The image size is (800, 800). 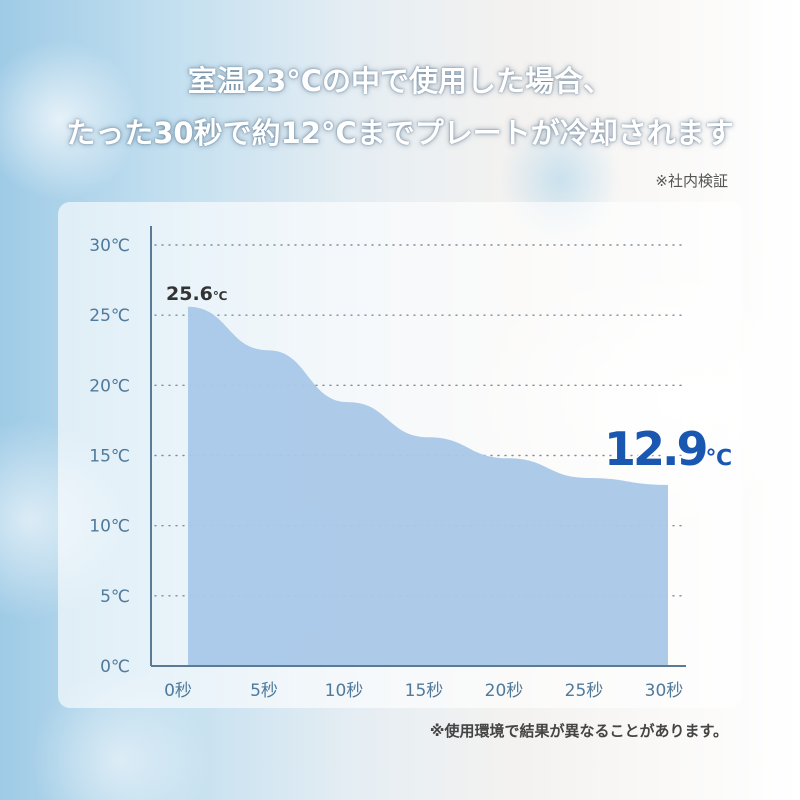 I want to click on y-tick-label: 15℃, so click(x=109, y=457).